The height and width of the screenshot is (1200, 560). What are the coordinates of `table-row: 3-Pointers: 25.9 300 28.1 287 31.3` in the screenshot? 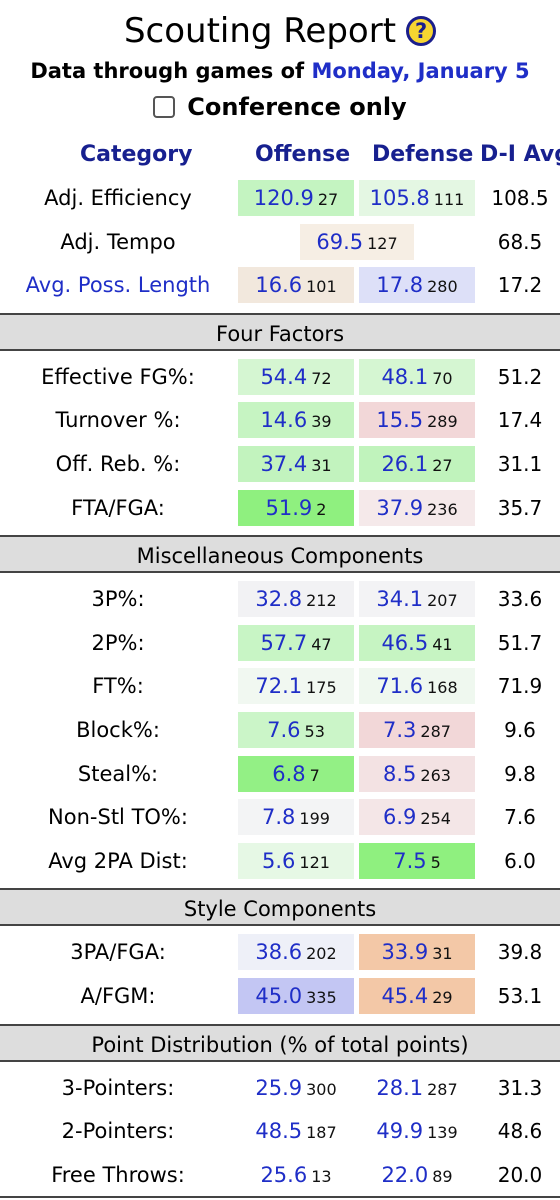 It's located at (280, 1088).